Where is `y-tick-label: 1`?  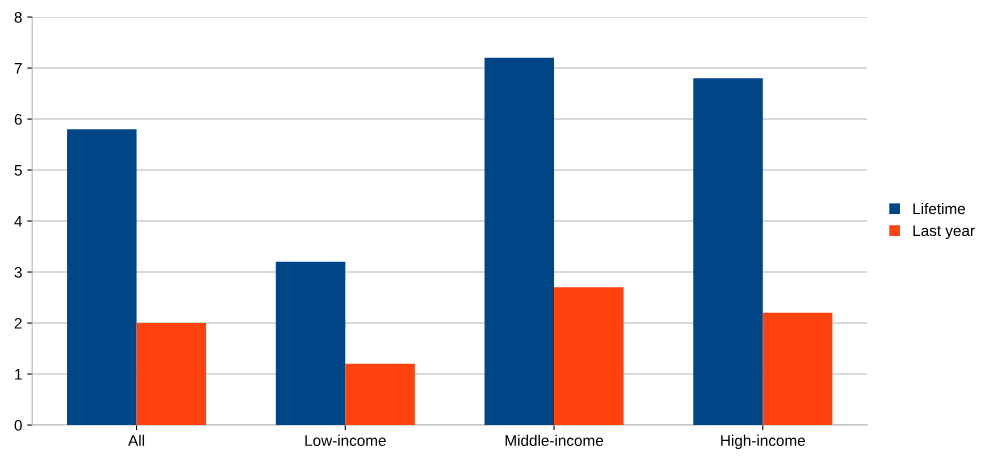 y-tick-label: 1 is located at coordinates (18, 374).